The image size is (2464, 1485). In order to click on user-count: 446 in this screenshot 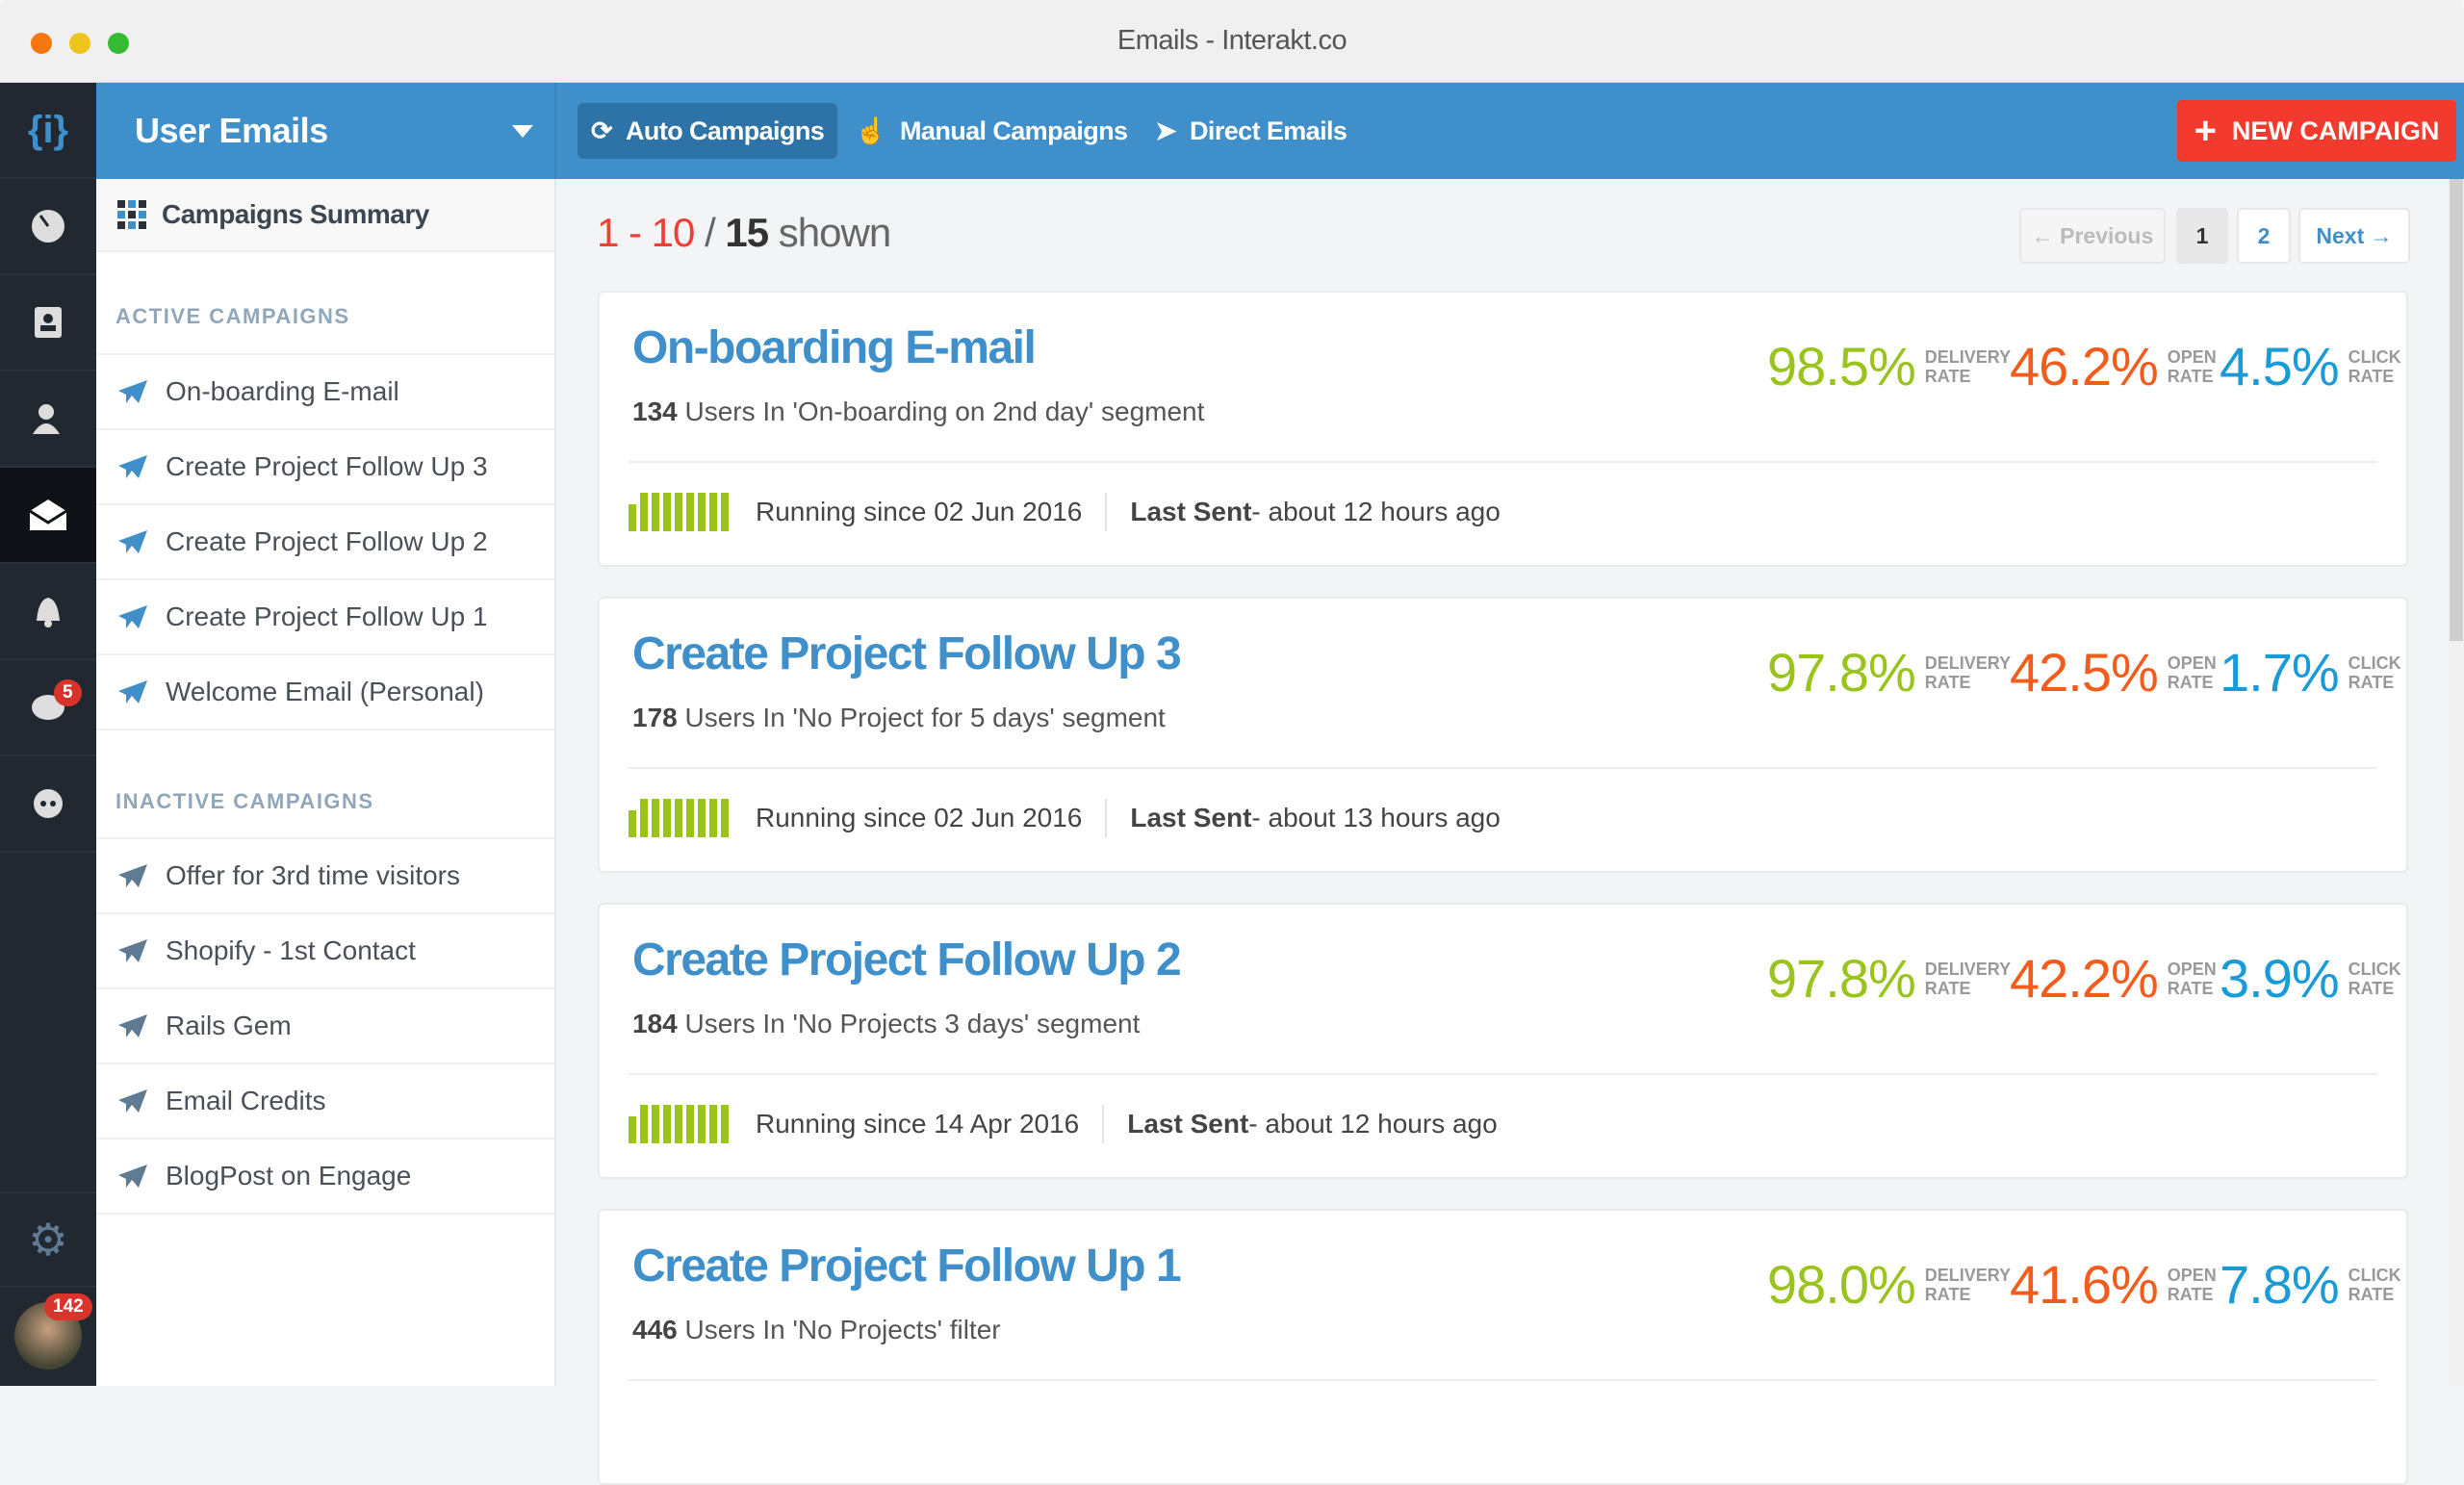, I will do `click(655, 1329)`.